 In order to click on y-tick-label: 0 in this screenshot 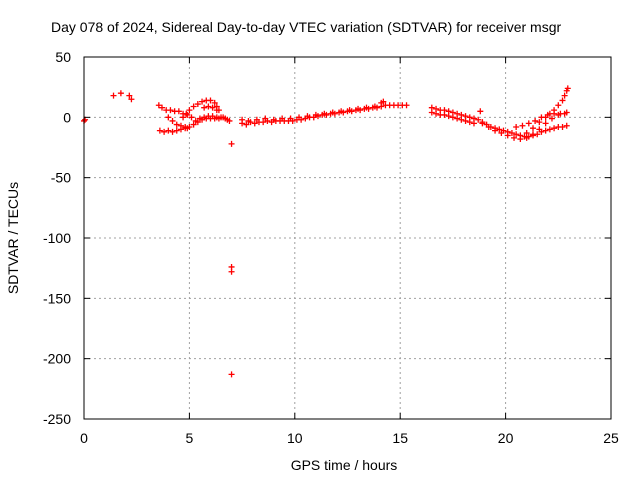, I will do `click(67, 117)`.